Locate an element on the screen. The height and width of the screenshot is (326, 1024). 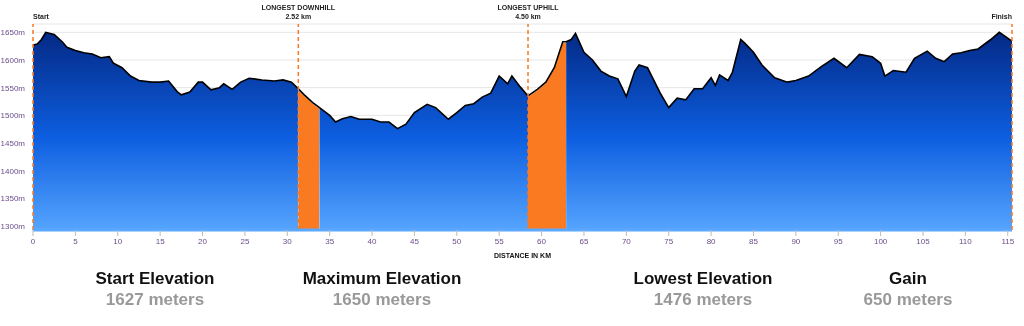
x-tick-label: 25 is located at coordinates (245, 241).